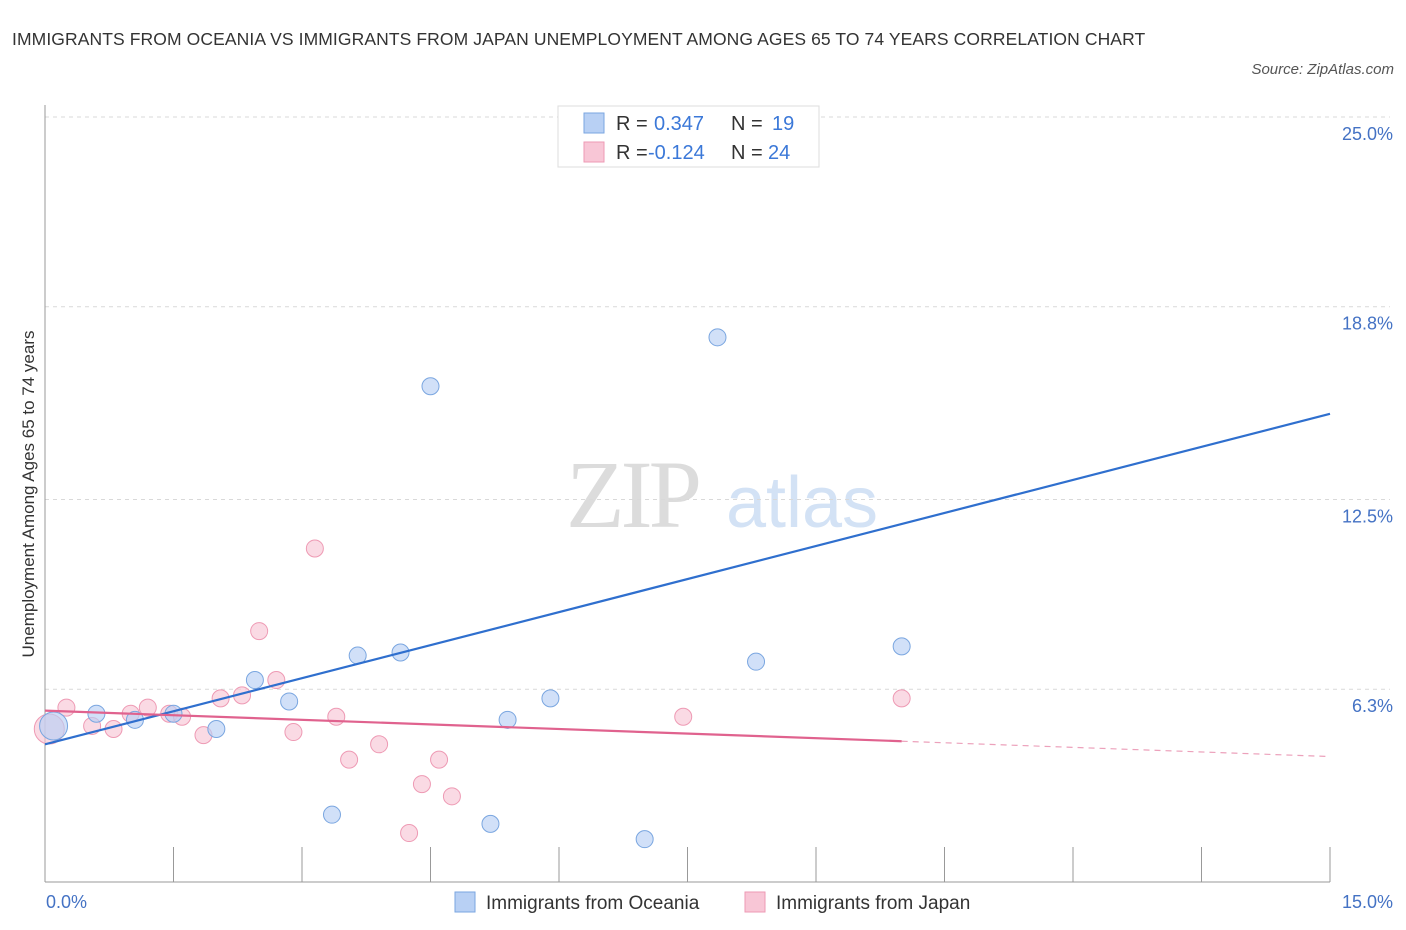 The image size is (1406, 930). What do you see at coordinates (873, 903) in the screenshot?
I see `bottom-legend-label-japan: Immigrants from Japan` at bounding box center [873, 903].